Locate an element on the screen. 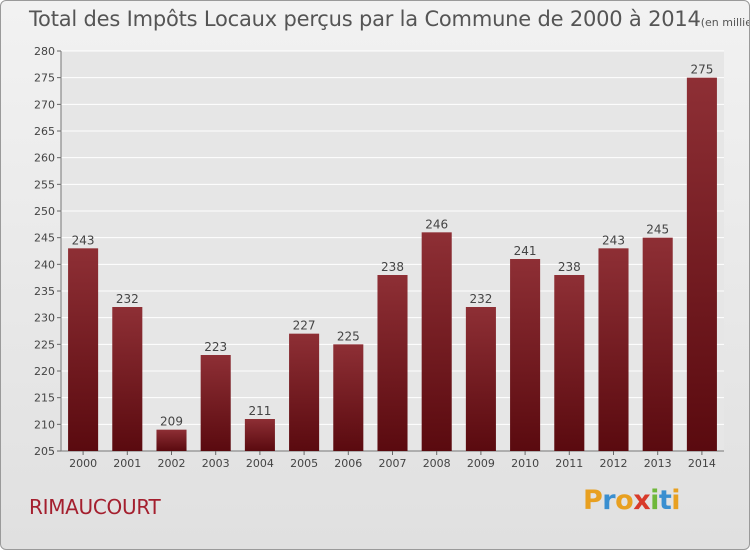 Image resolution: width=750 pixels, height=550 pixels. bar-value-label: 245 is located at coordinates (657, 230).